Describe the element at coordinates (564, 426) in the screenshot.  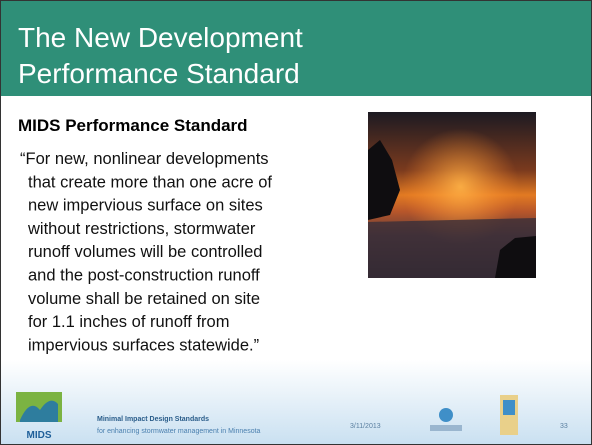
I see `footer-page: 33` at that location.